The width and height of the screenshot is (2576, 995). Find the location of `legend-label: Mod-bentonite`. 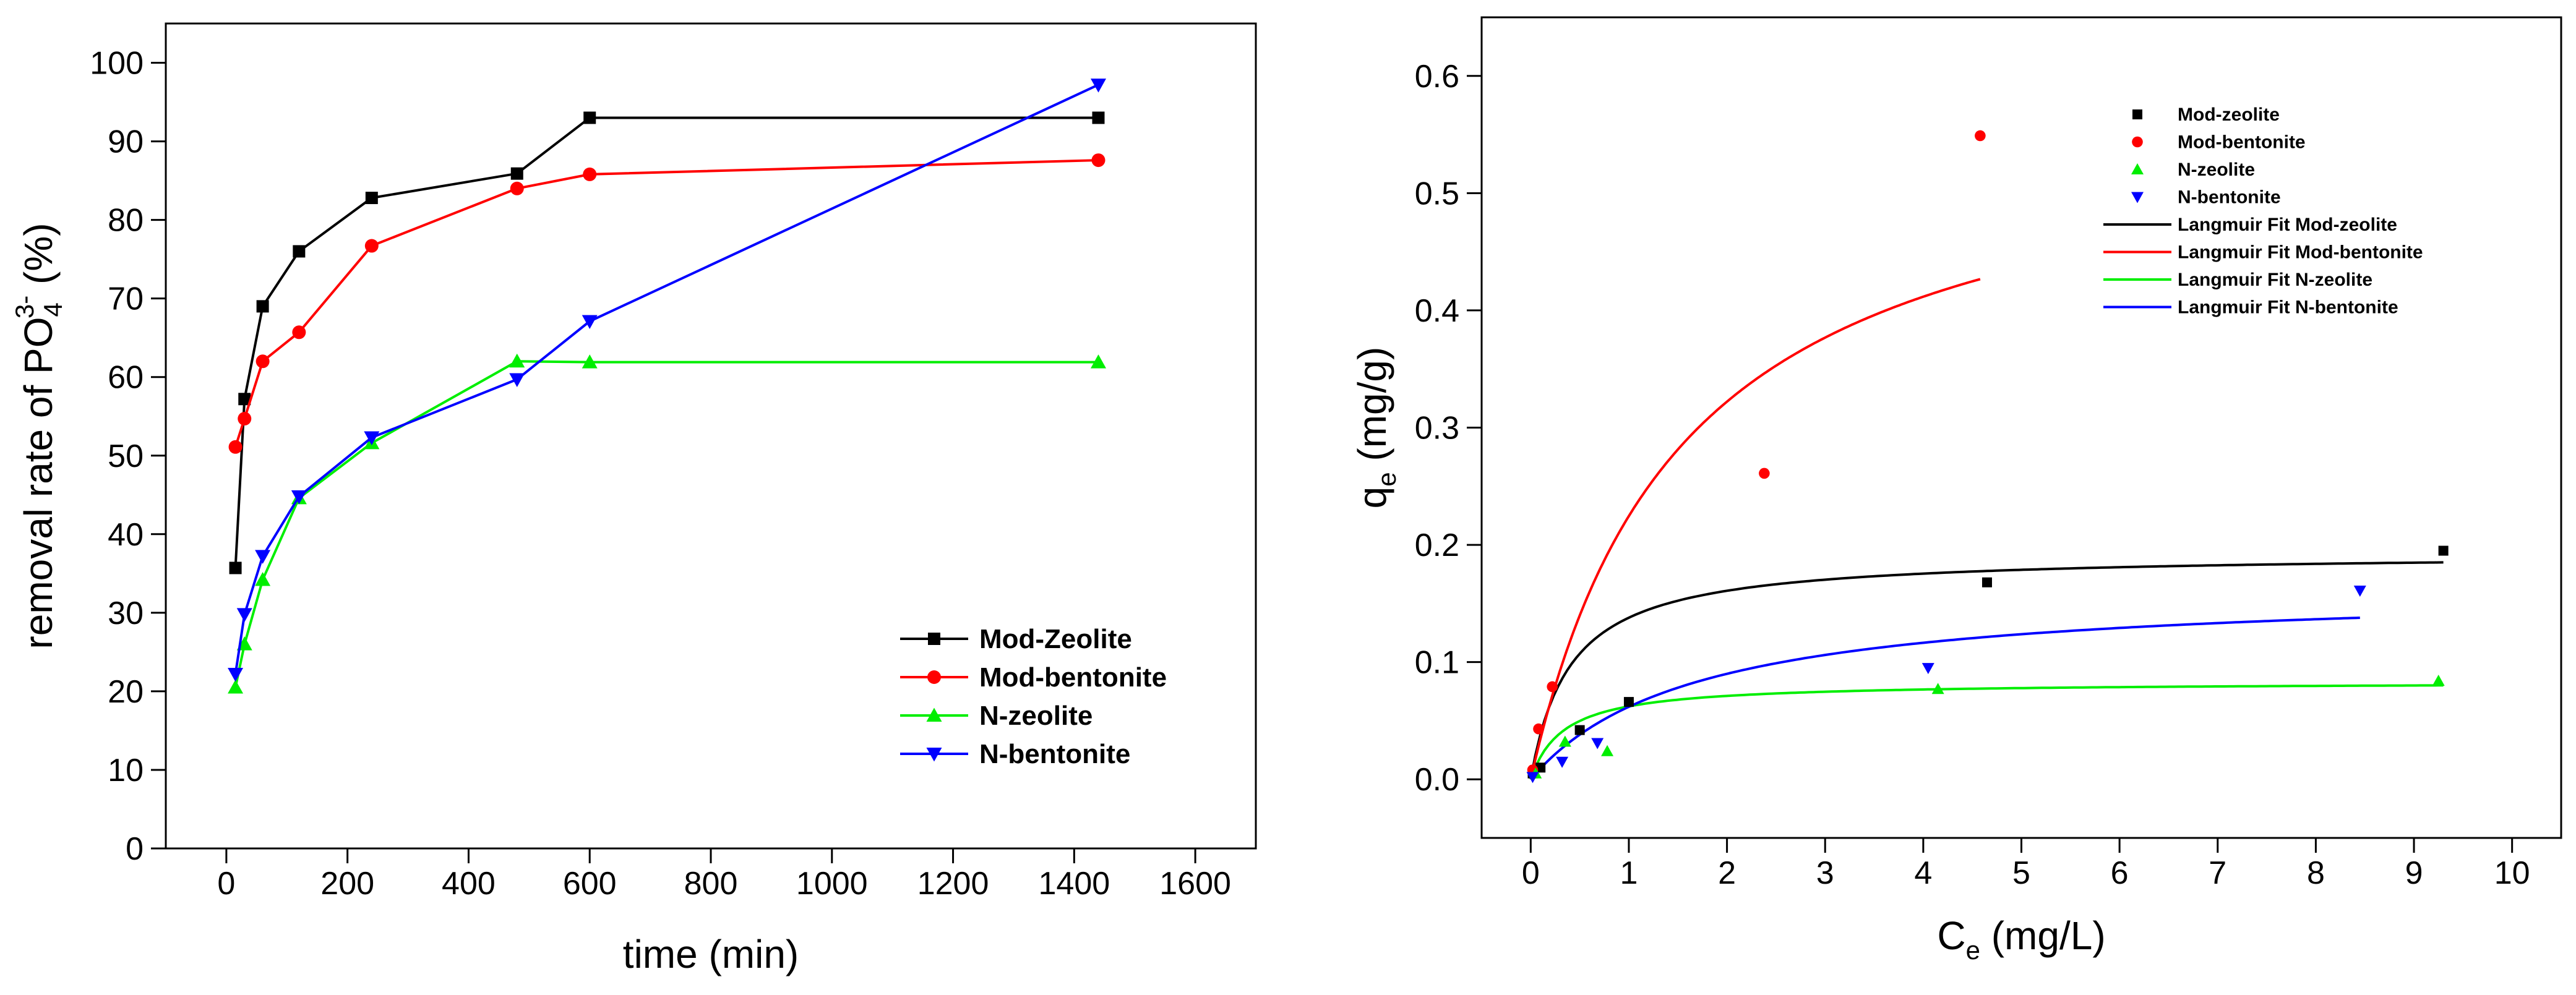

legend-label: Mod-bentonite is located at coordinates (2242, 142).